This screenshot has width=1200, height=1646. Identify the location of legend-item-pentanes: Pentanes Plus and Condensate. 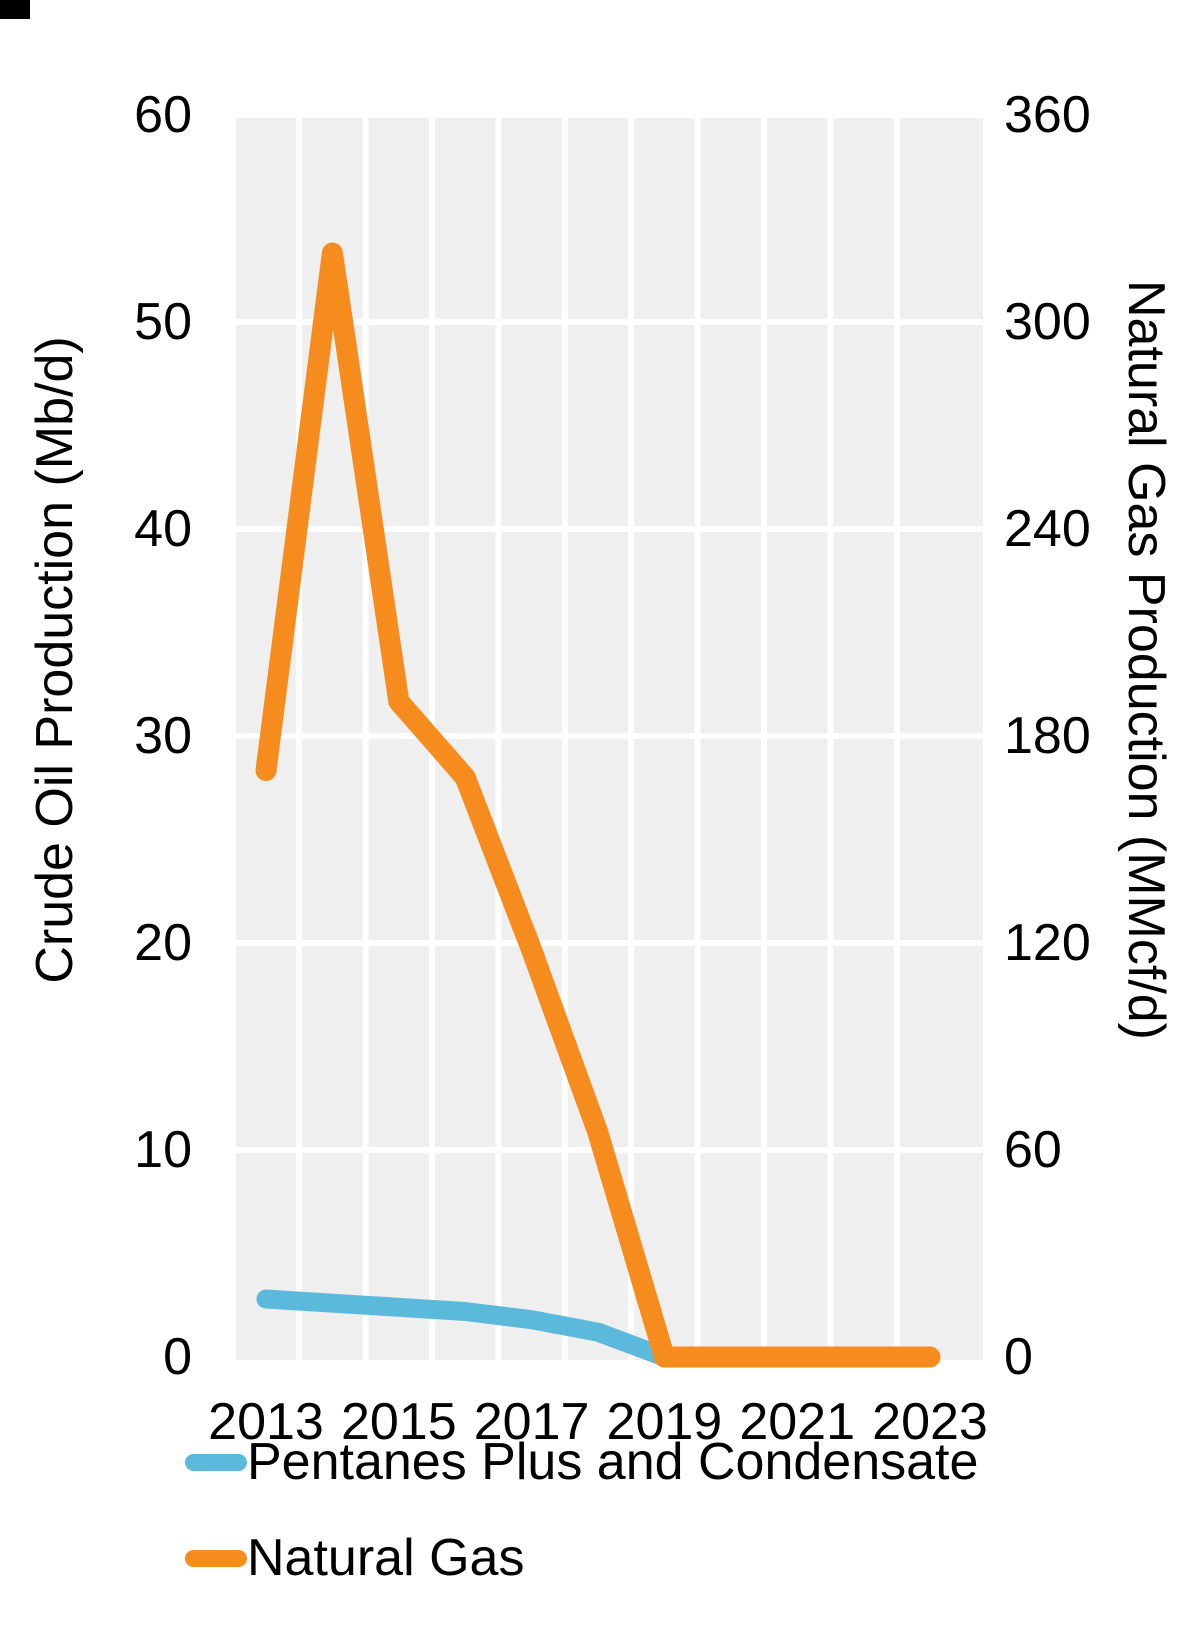
(581, 1462).